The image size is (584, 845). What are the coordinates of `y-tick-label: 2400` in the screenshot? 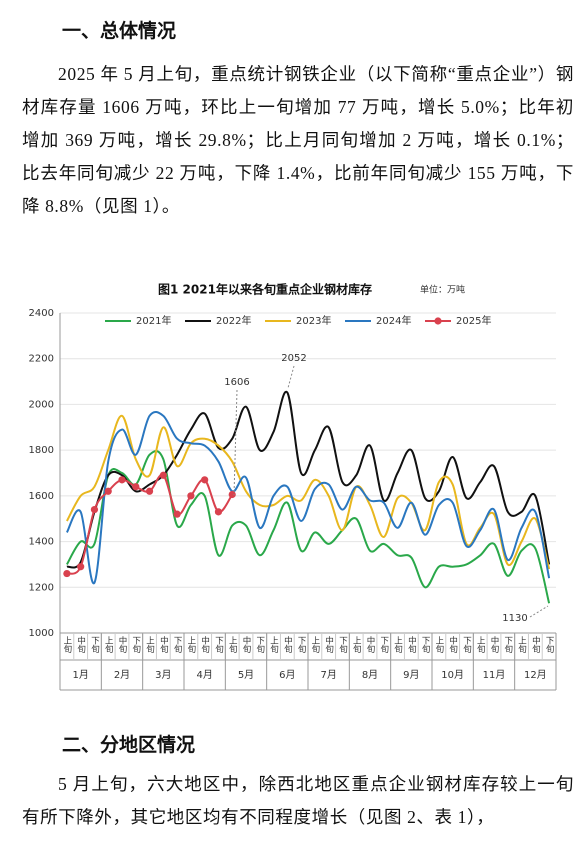 It's located at (41, 313).